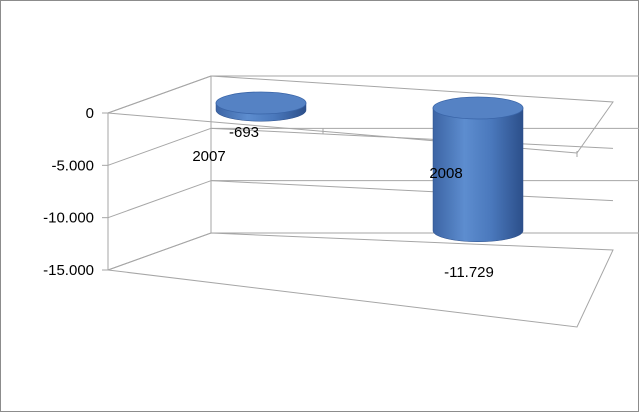 Image resolution: width=639 pixels, height=413 pixels. Describe the element at coordinates (72, 165) in the screenshot. I see `y-tick-label: -5.000` at that location.